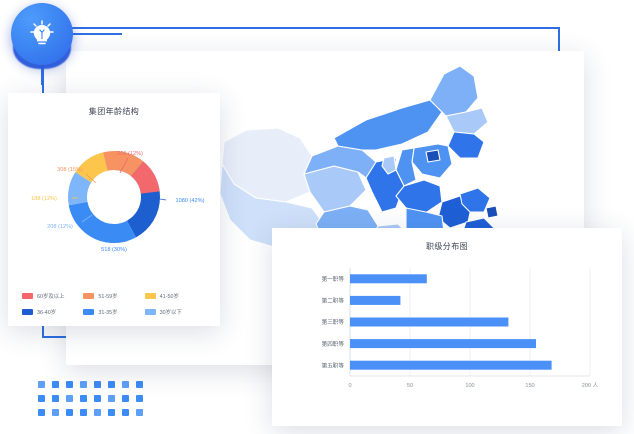 The height and width of the screenshot is (434, 634). I want to click on lightbulb-icon, so click(42, 32).